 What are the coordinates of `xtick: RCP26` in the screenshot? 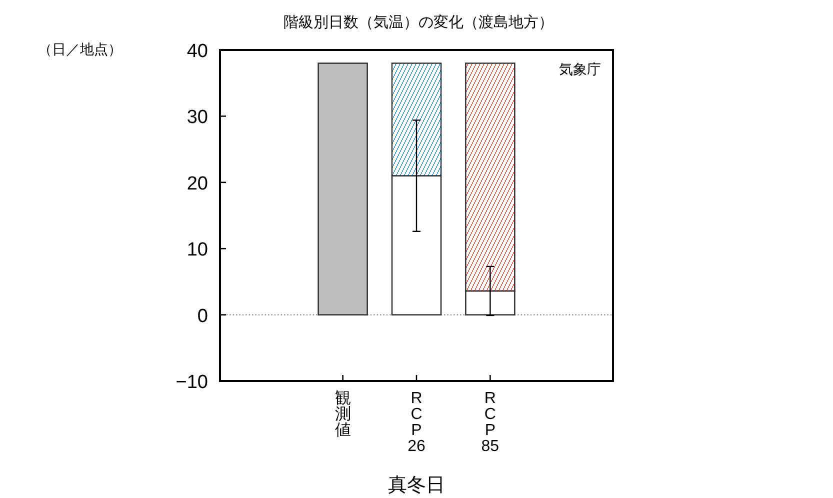 It's located at (417, 422).